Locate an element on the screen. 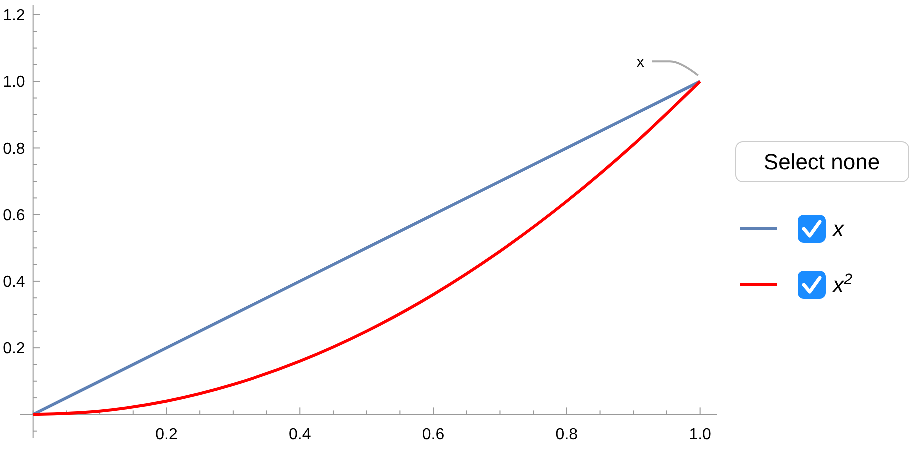 Image resolution: width=914 pixels, height=452 pixels. text: x$^{2}$ is located at coordinates (842, 284).